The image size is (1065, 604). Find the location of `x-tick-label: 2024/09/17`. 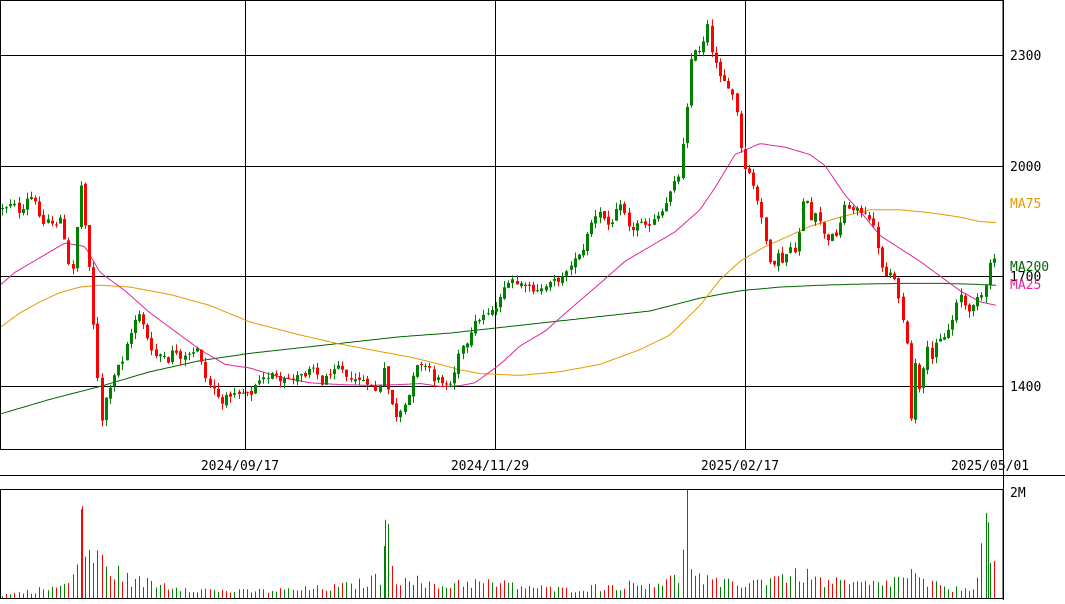

x-tick-label: 2024/09/17 is located at coordinates (240, 466).